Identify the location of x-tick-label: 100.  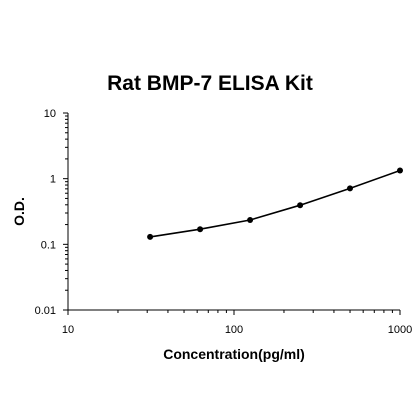
(234, 330).